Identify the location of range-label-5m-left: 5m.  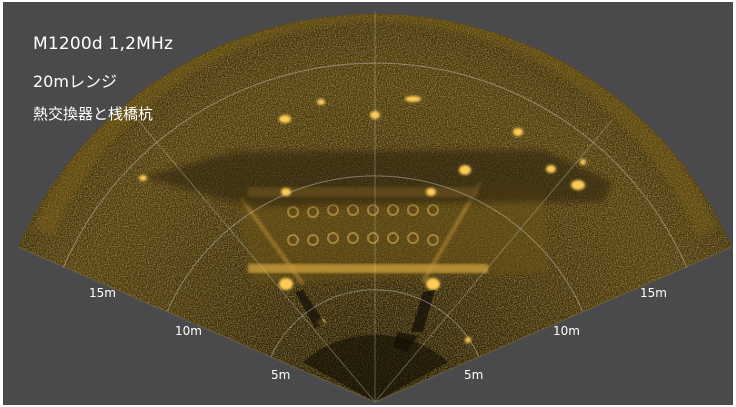
(281, 375).